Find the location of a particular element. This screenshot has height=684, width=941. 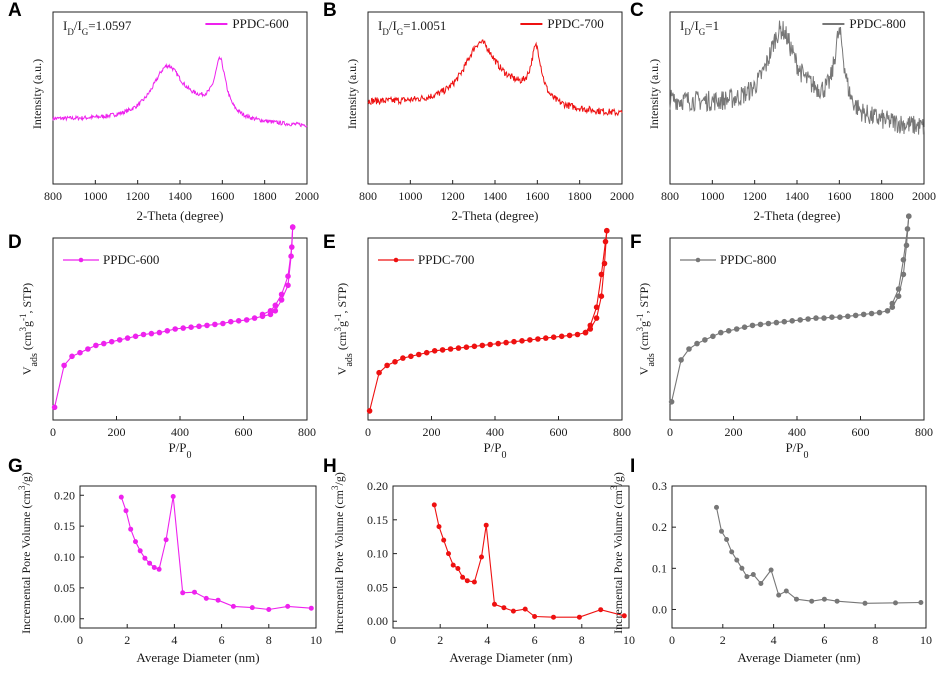

y-tick-label: 0.20 is located at coordinates (377, 486).